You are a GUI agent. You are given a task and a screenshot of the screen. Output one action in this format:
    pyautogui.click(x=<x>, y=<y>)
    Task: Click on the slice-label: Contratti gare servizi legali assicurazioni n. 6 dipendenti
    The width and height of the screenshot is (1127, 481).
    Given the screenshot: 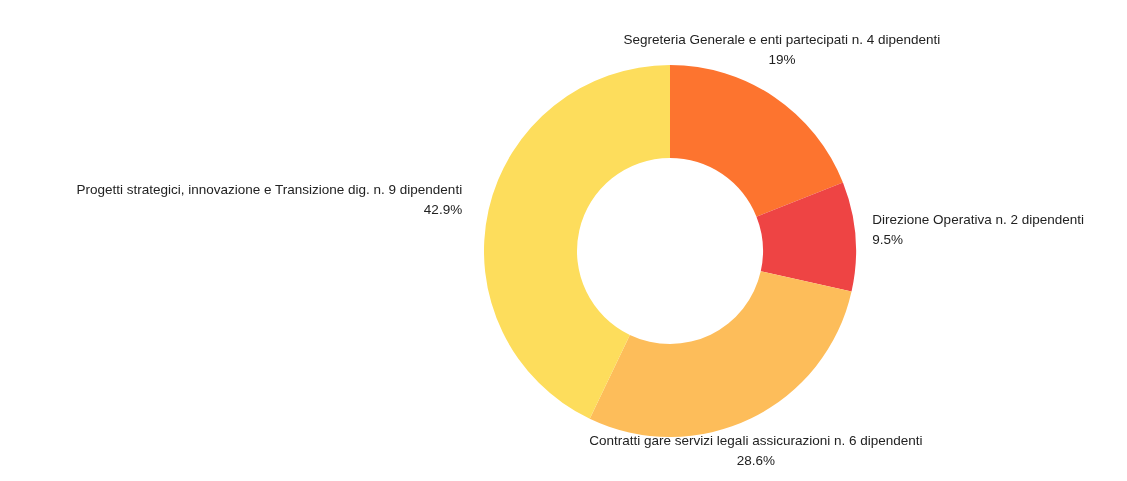 What is the action you would take?
    pyautogui.click(x=756, y=441)
    